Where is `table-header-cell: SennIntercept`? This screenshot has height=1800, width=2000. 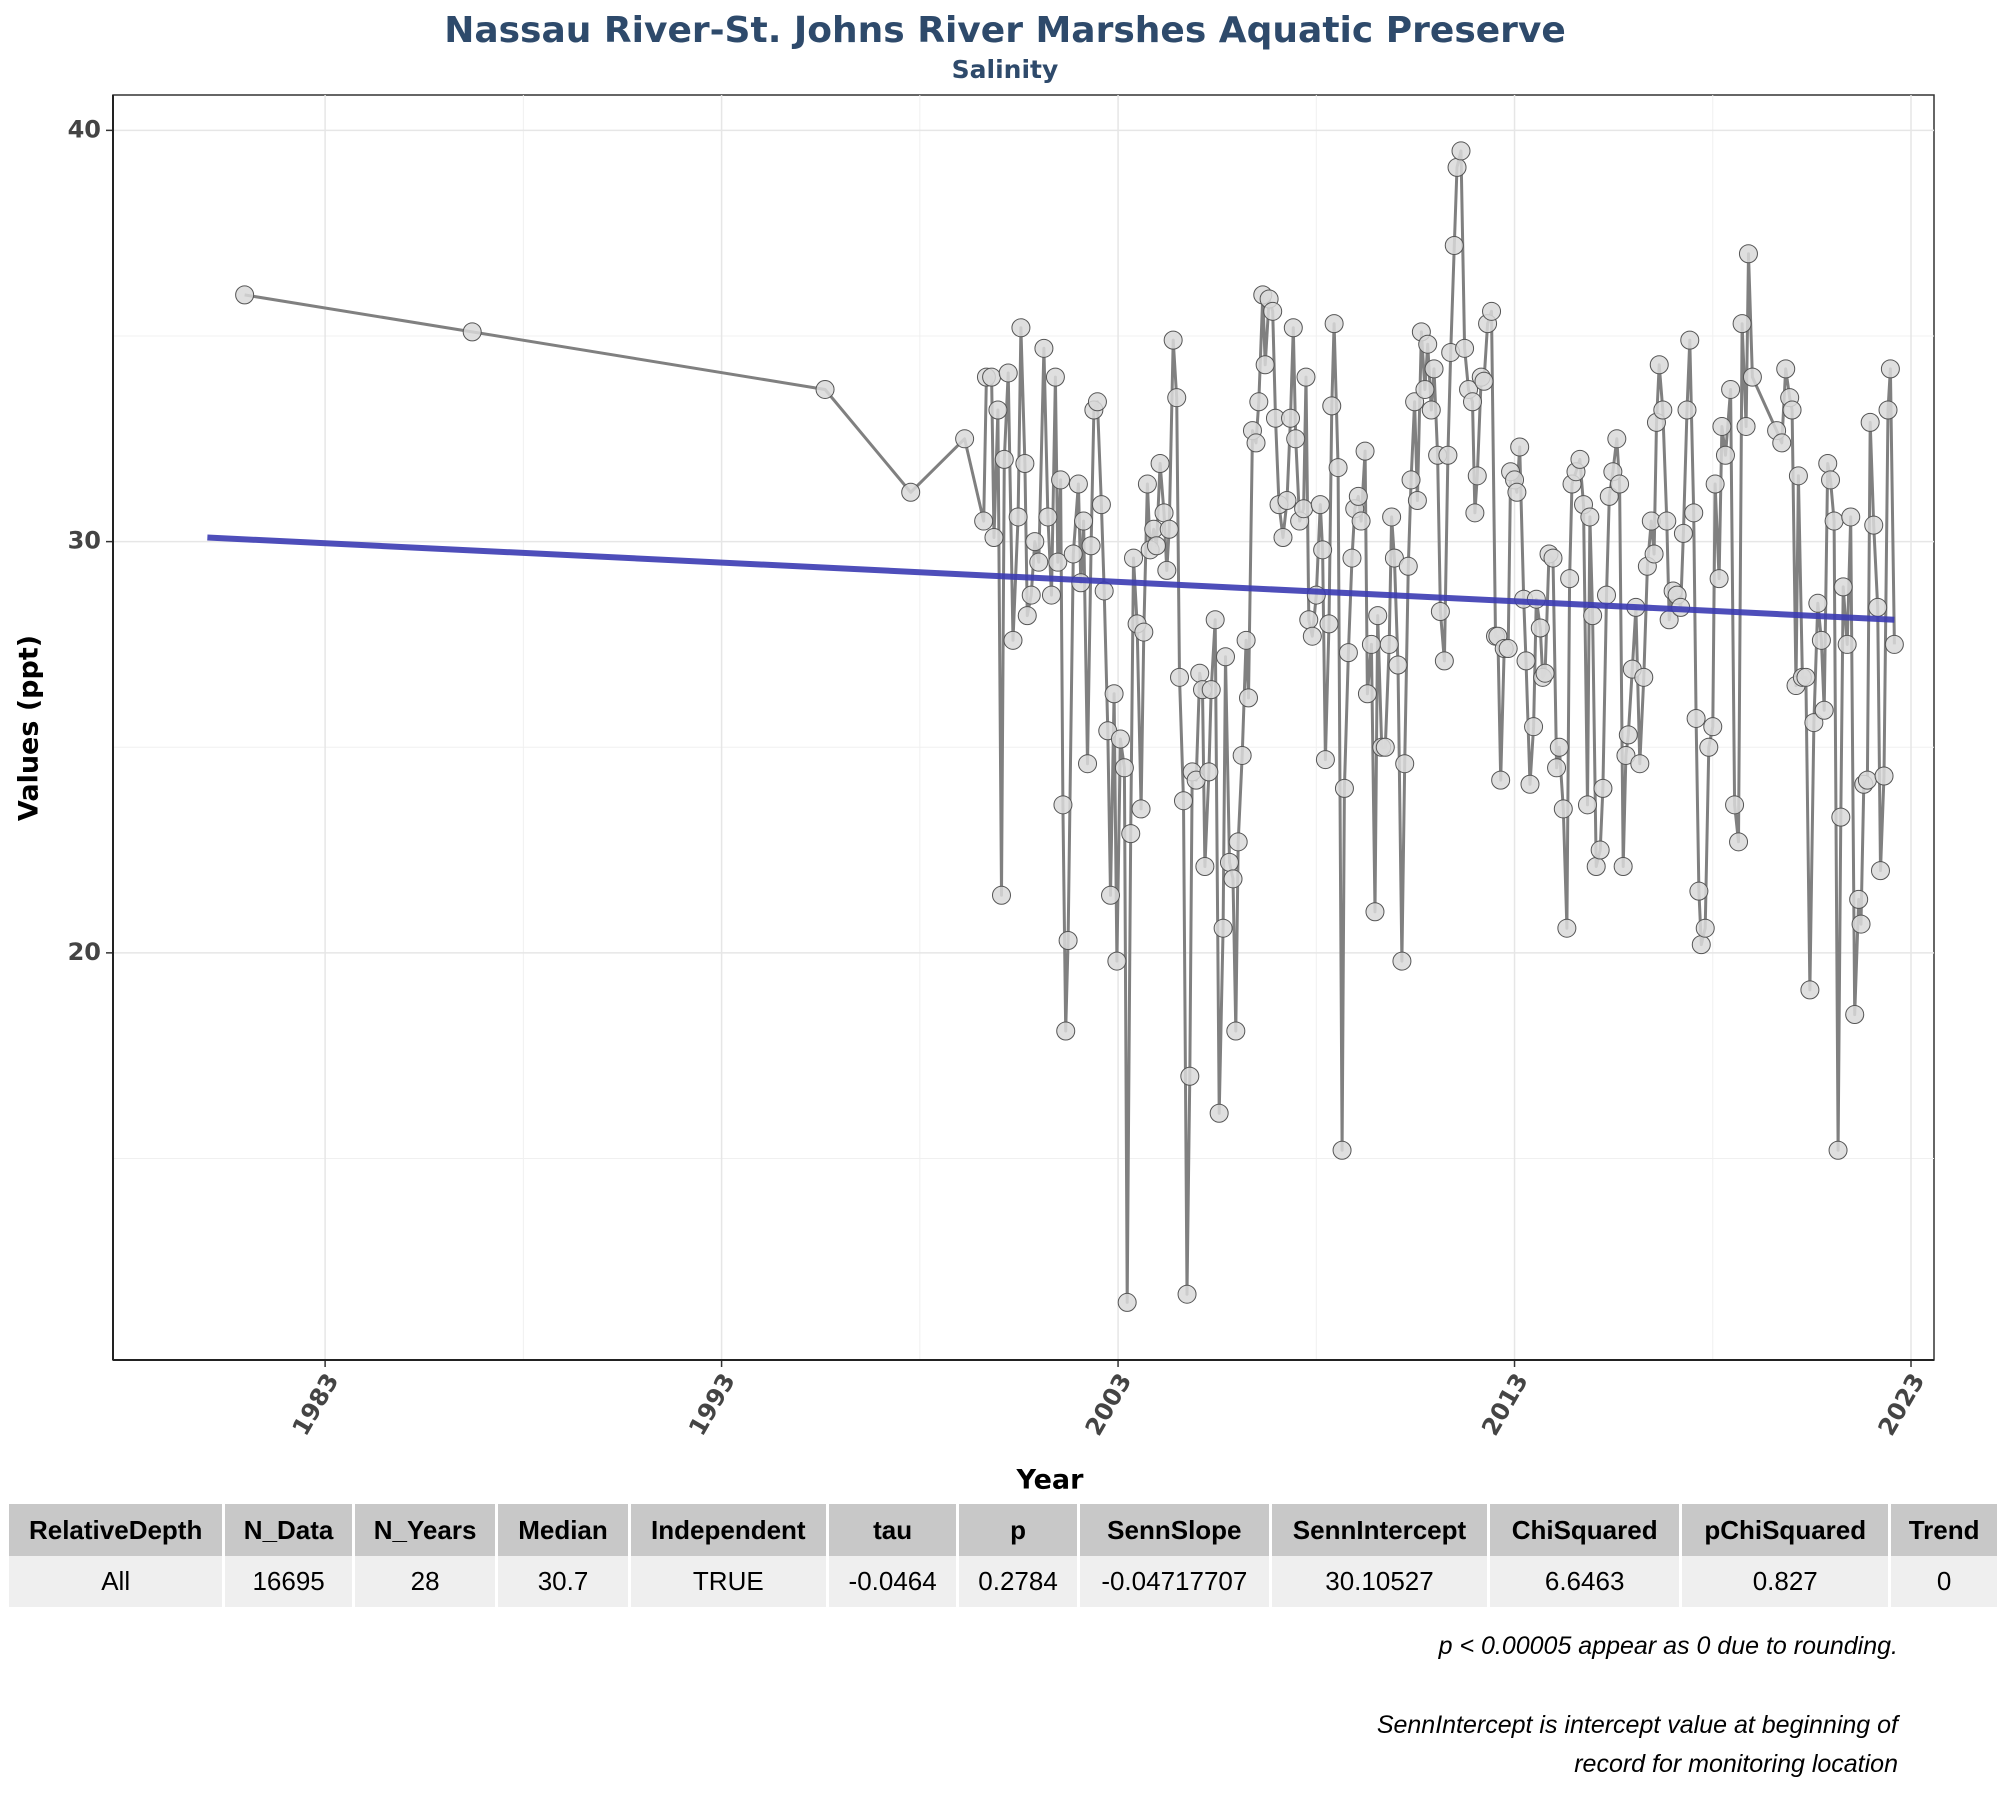 table-header-cell: SennIntercept is located at coordinates (1380, 1530).